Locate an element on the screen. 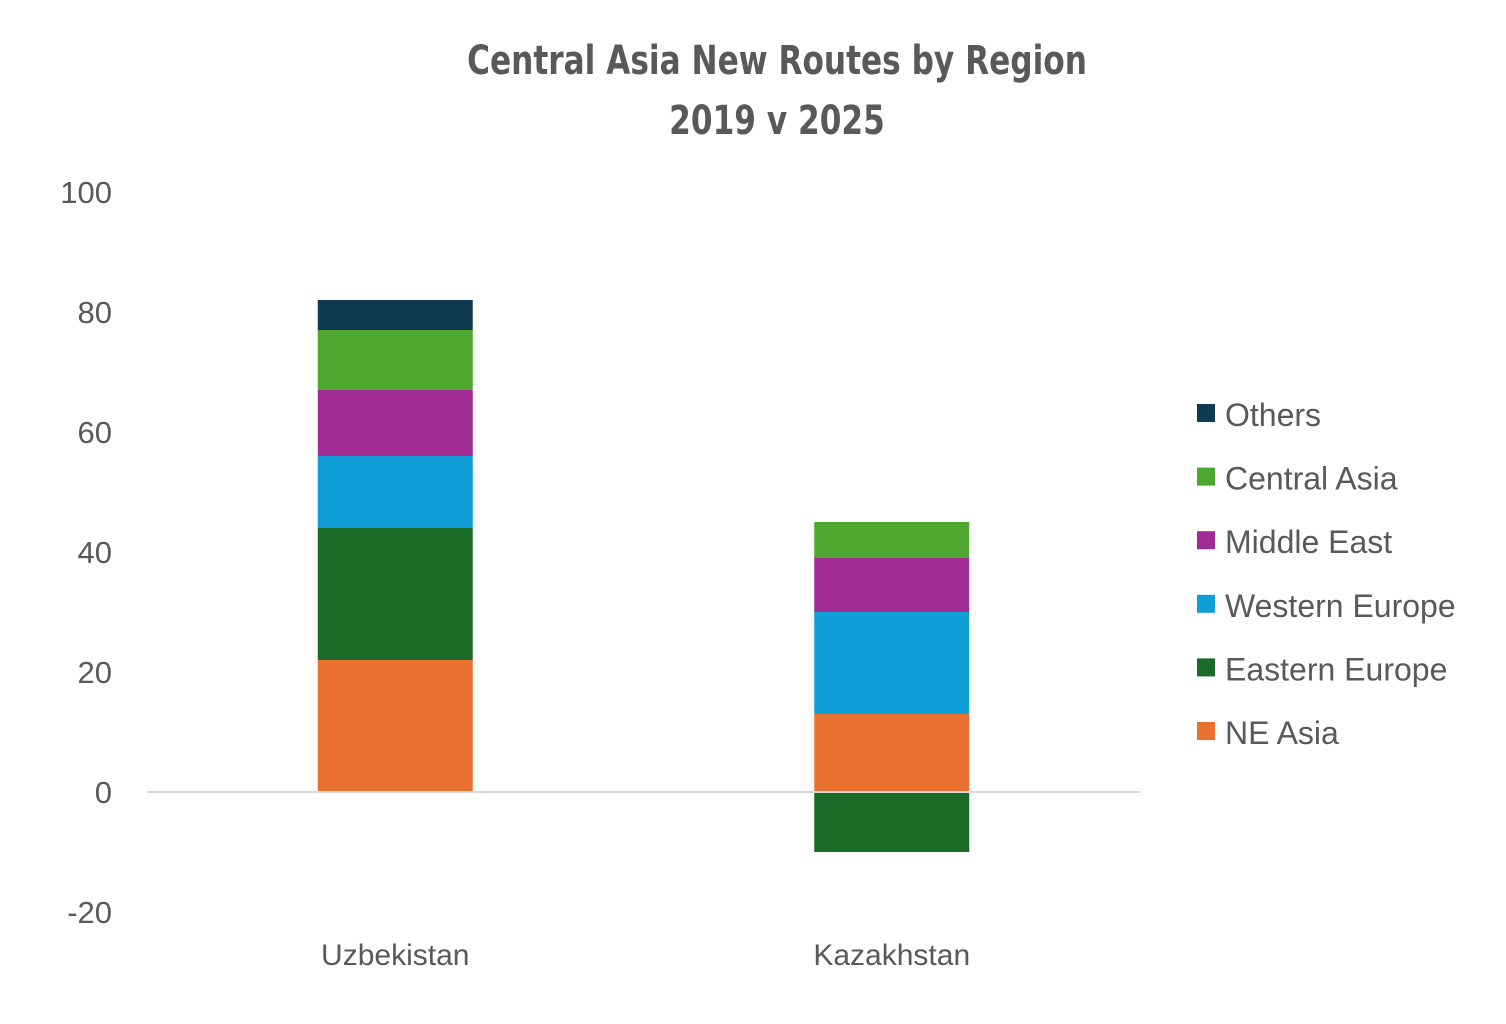 This screenshot has width=1506, height=1024. chart-title: Central Asia New Routes by Region is located at coordinates (777, 61).